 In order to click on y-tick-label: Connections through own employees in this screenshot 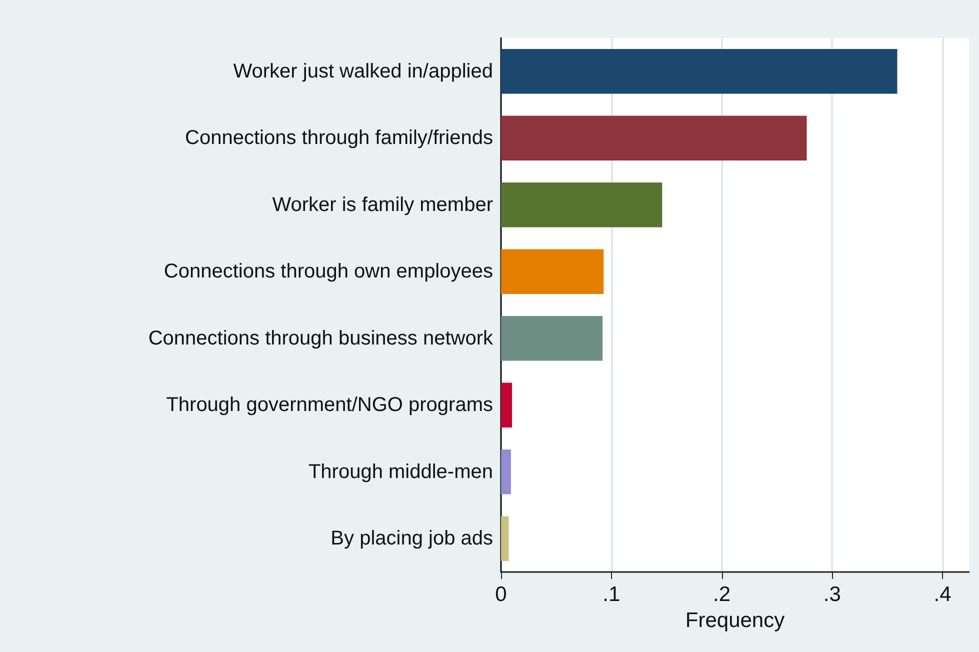, I will do `click(328, 271)`.